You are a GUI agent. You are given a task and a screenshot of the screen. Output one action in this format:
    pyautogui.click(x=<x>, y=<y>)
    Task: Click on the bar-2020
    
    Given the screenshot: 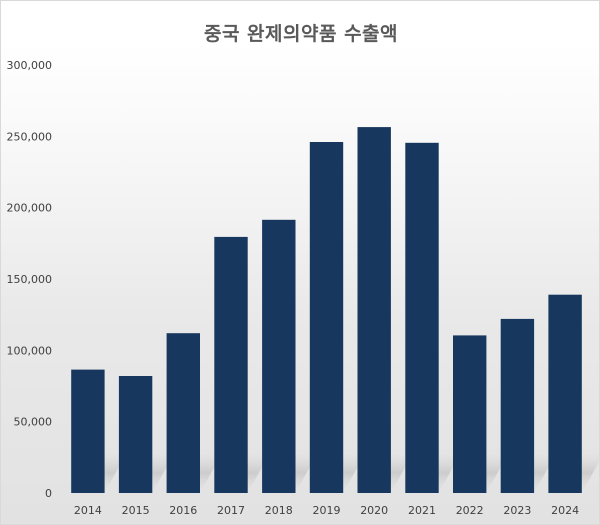 What is the action you would take?
    pyautogui.click(x=374, y=310)
    